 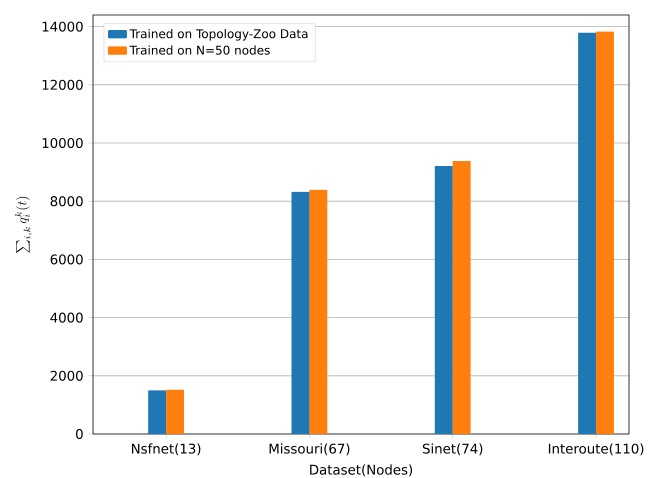 I want to click on x-tick-label: Missouri(67), so click(x=310, y=449).